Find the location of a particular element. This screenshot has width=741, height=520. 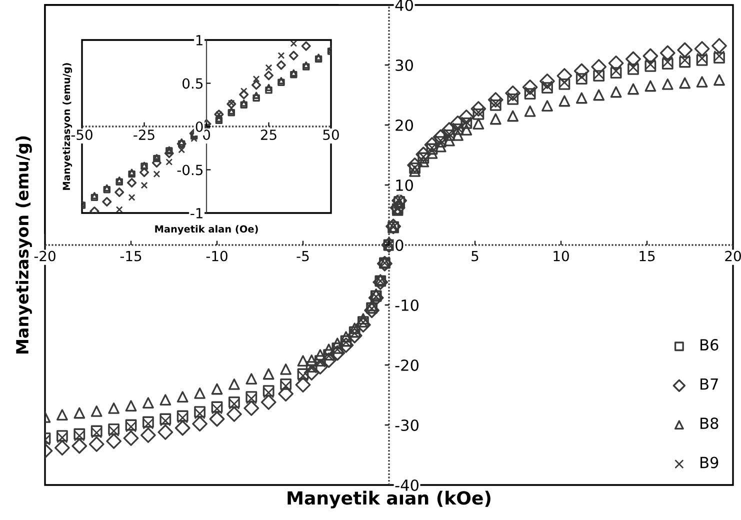

y-tick-label: 10 is located at coordinates (404, 185).